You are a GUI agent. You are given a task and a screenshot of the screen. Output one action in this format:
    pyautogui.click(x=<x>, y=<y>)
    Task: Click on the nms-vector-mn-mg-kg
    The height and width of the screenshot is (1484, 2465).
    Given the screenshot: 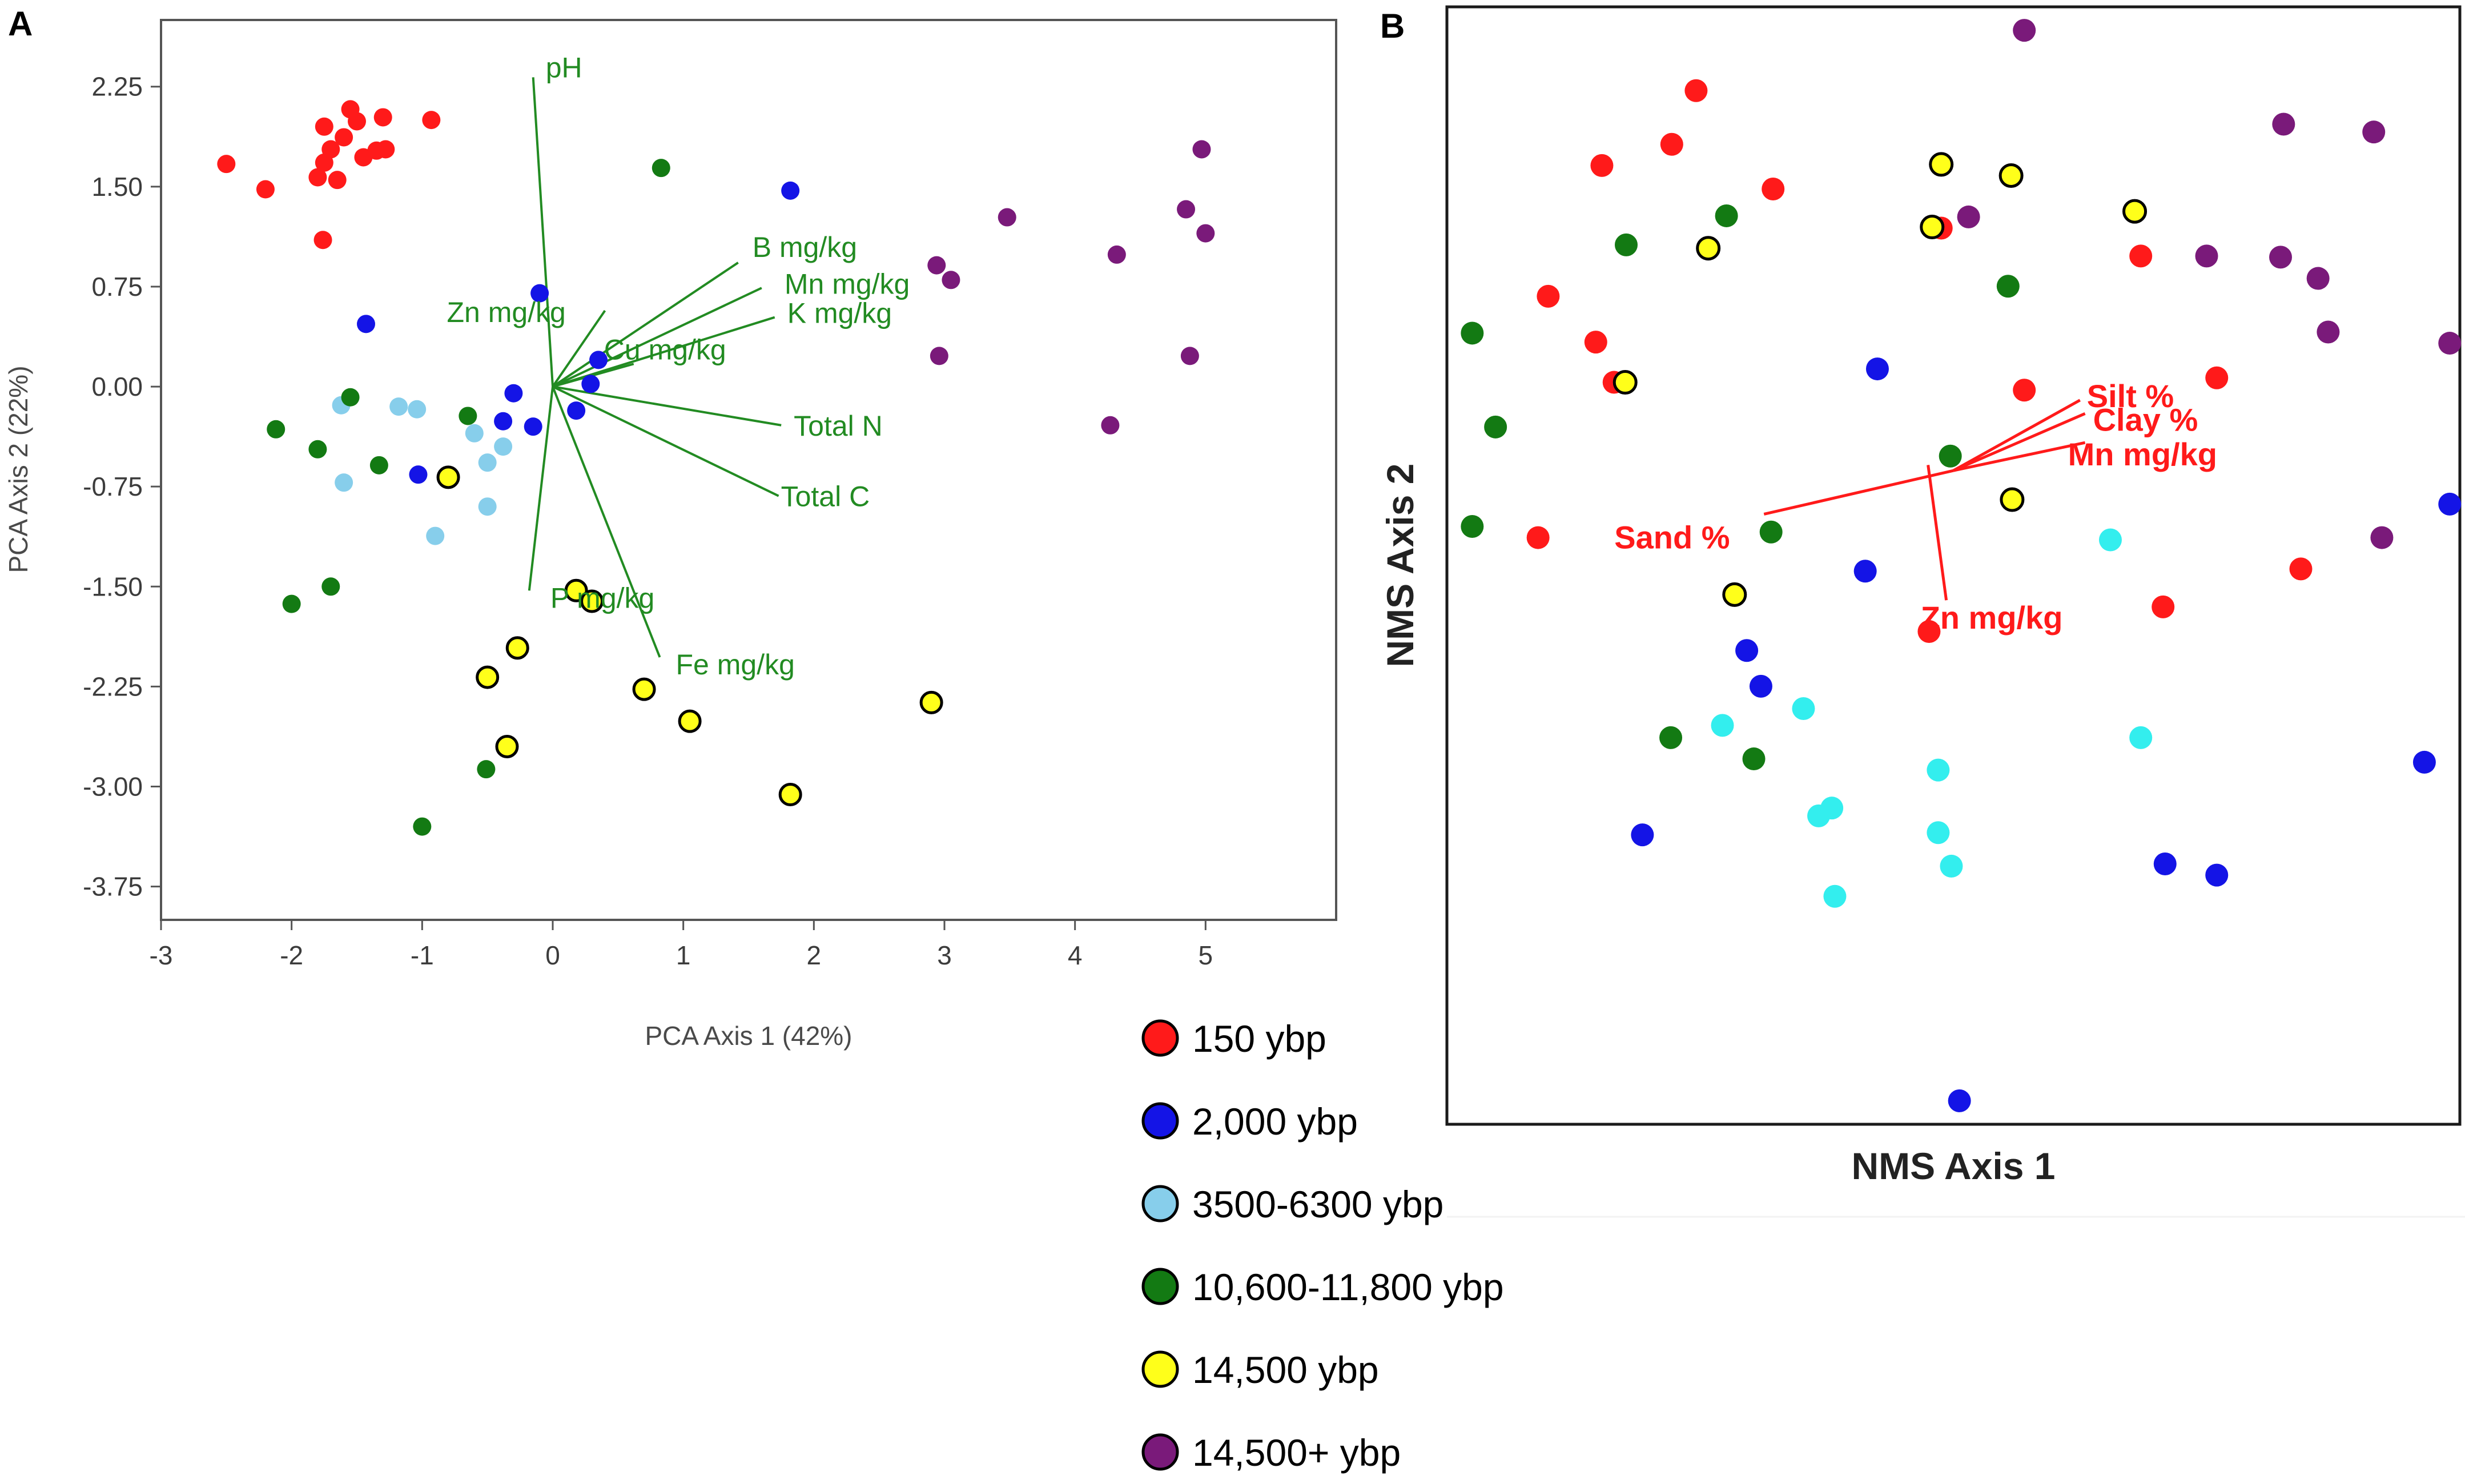 What is the action you would take?
    pyautogui.click(x=2019, y=456)
    